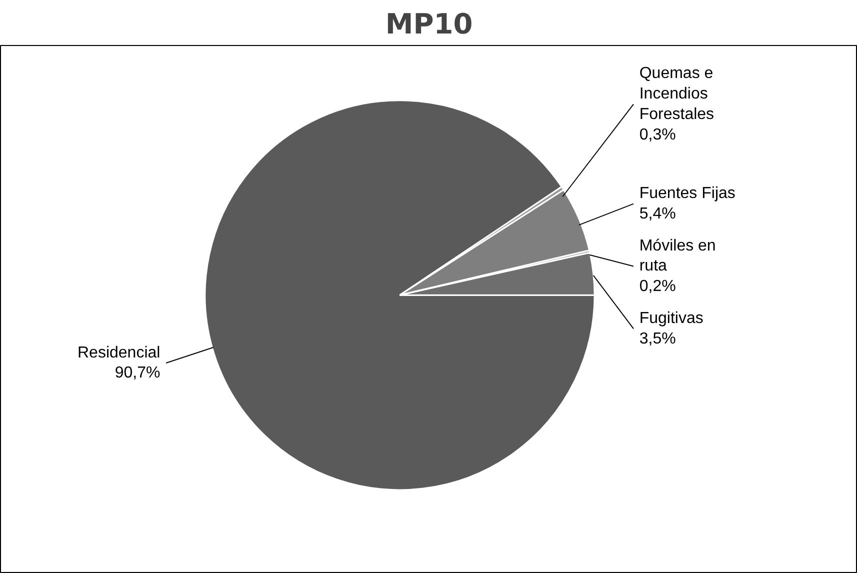 This screenshot has width=857, height=573. What do you see at coordinates (119, 353) in the screenshot?
I see `slice-label: Residencial` at bounding box center [119, 353].